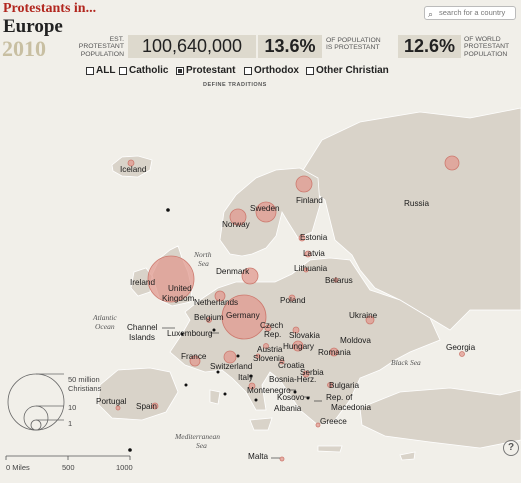 The width and height of the screenshot is (521, 483). What do you see at coordinates (24, 48) in the screenshot?
I see `year-label: 2010` at bounding box center [24, 48].